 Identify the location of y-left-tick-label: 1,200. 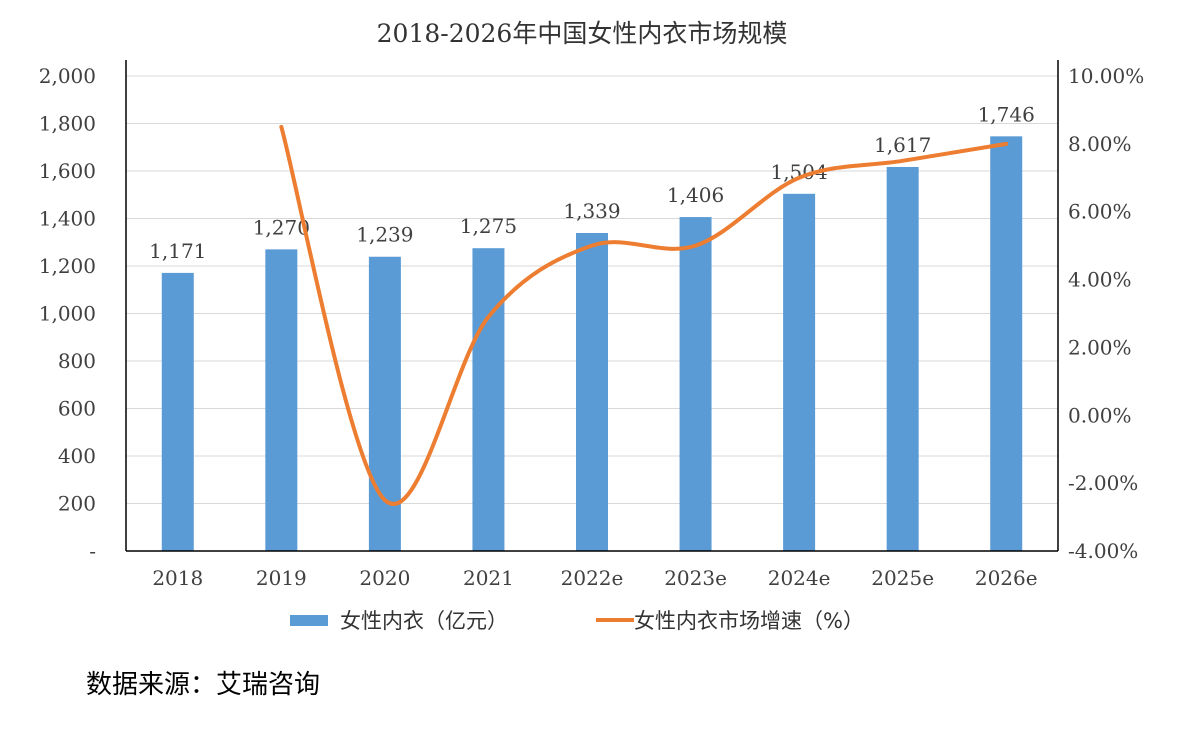
(67, 266).